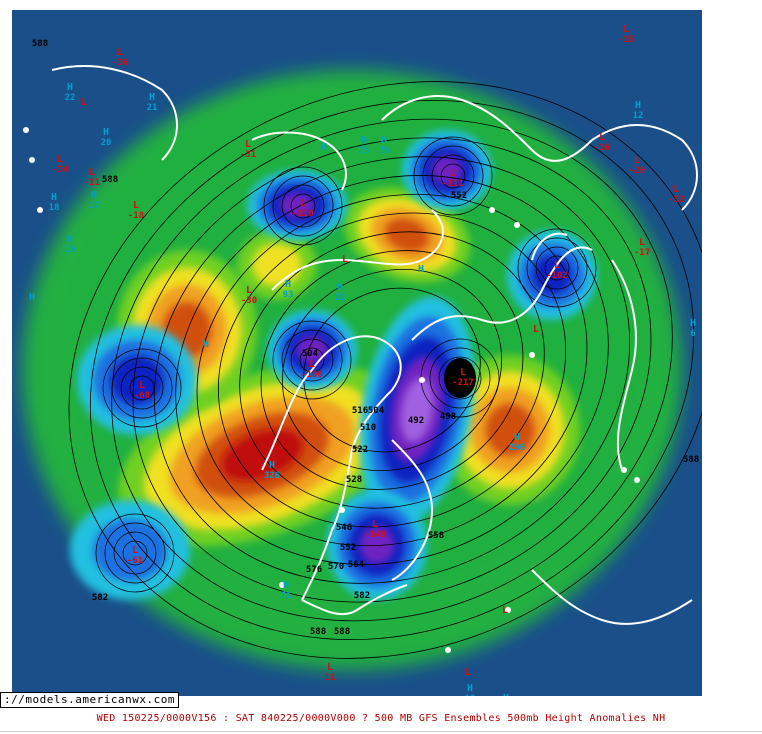  Describe the element at coordinates (330, 678) in the screenshot. I see `anomaly-value: 11` at that location.